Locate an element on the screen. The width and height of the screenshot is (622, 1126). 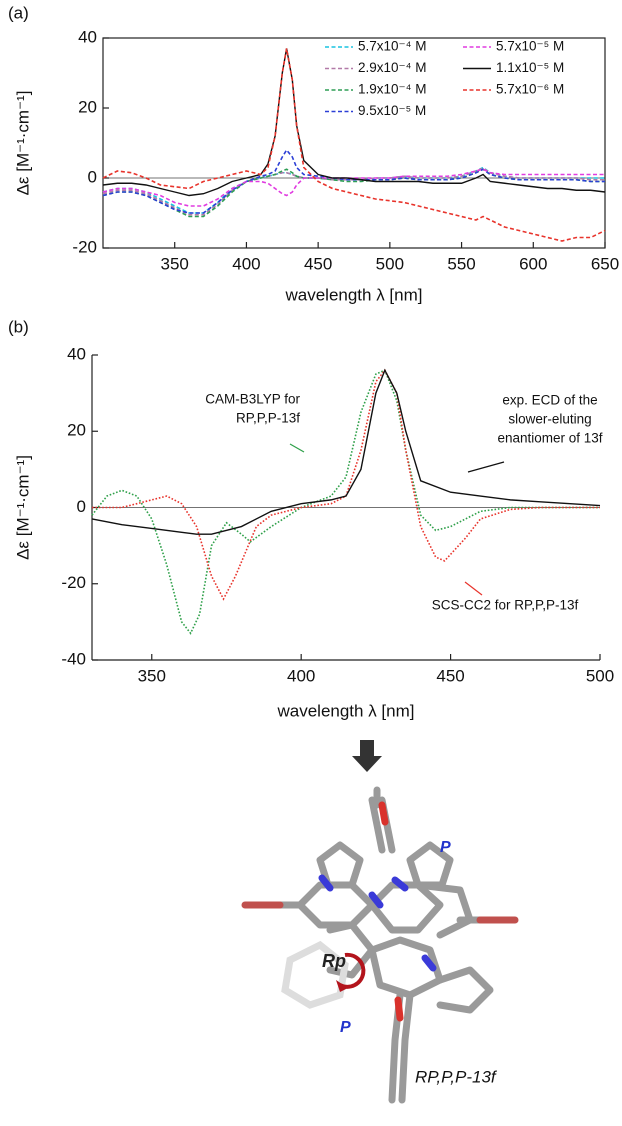
annotation: SCS-CC2 for RP,P,P-13f is located at coordinates (505, 605).